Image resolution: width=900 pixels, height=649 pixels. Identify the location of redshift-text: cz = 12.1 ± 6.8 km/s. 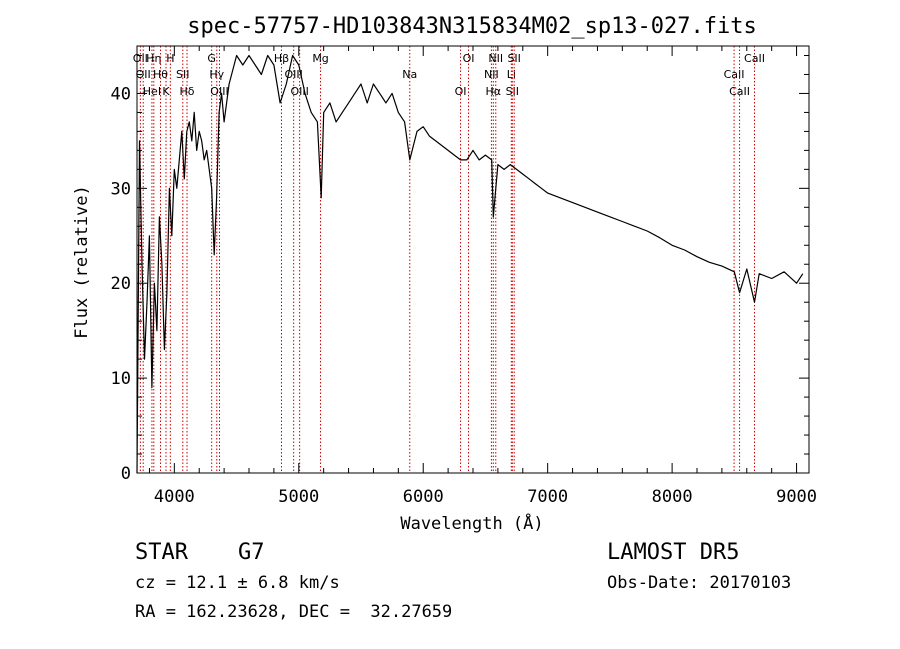
(237, 583).